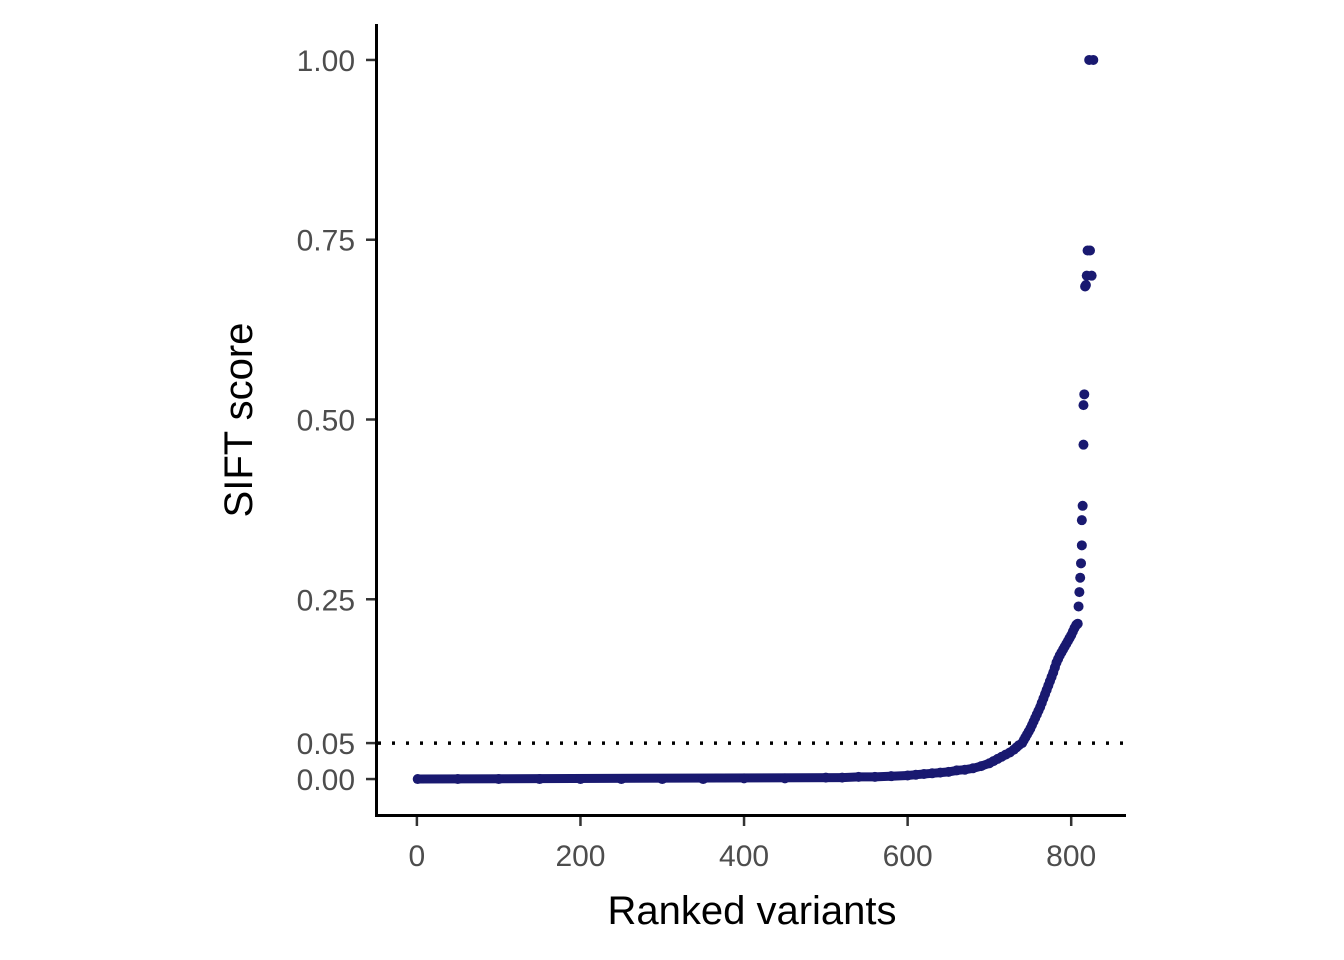 This screenshot has width=1344, height=960. I want to click on y-tick-label: 0.75, so click(326, 241).